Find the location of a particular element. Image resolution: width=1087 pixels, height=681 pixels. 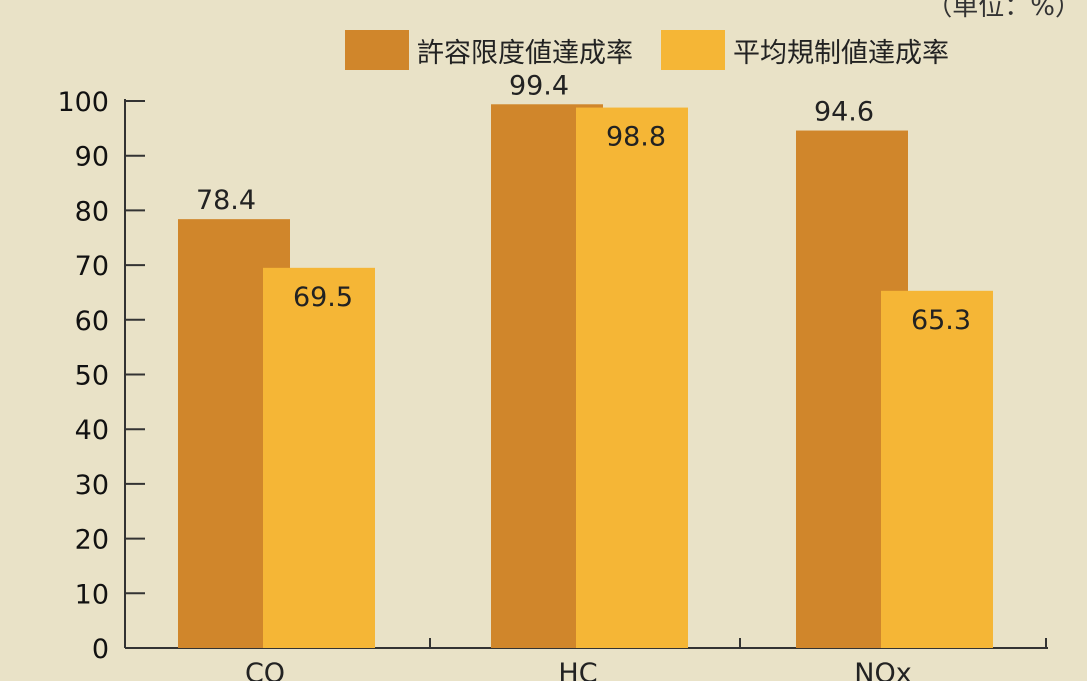

y-tick-label: 20 is located at coordinates (92, 540).